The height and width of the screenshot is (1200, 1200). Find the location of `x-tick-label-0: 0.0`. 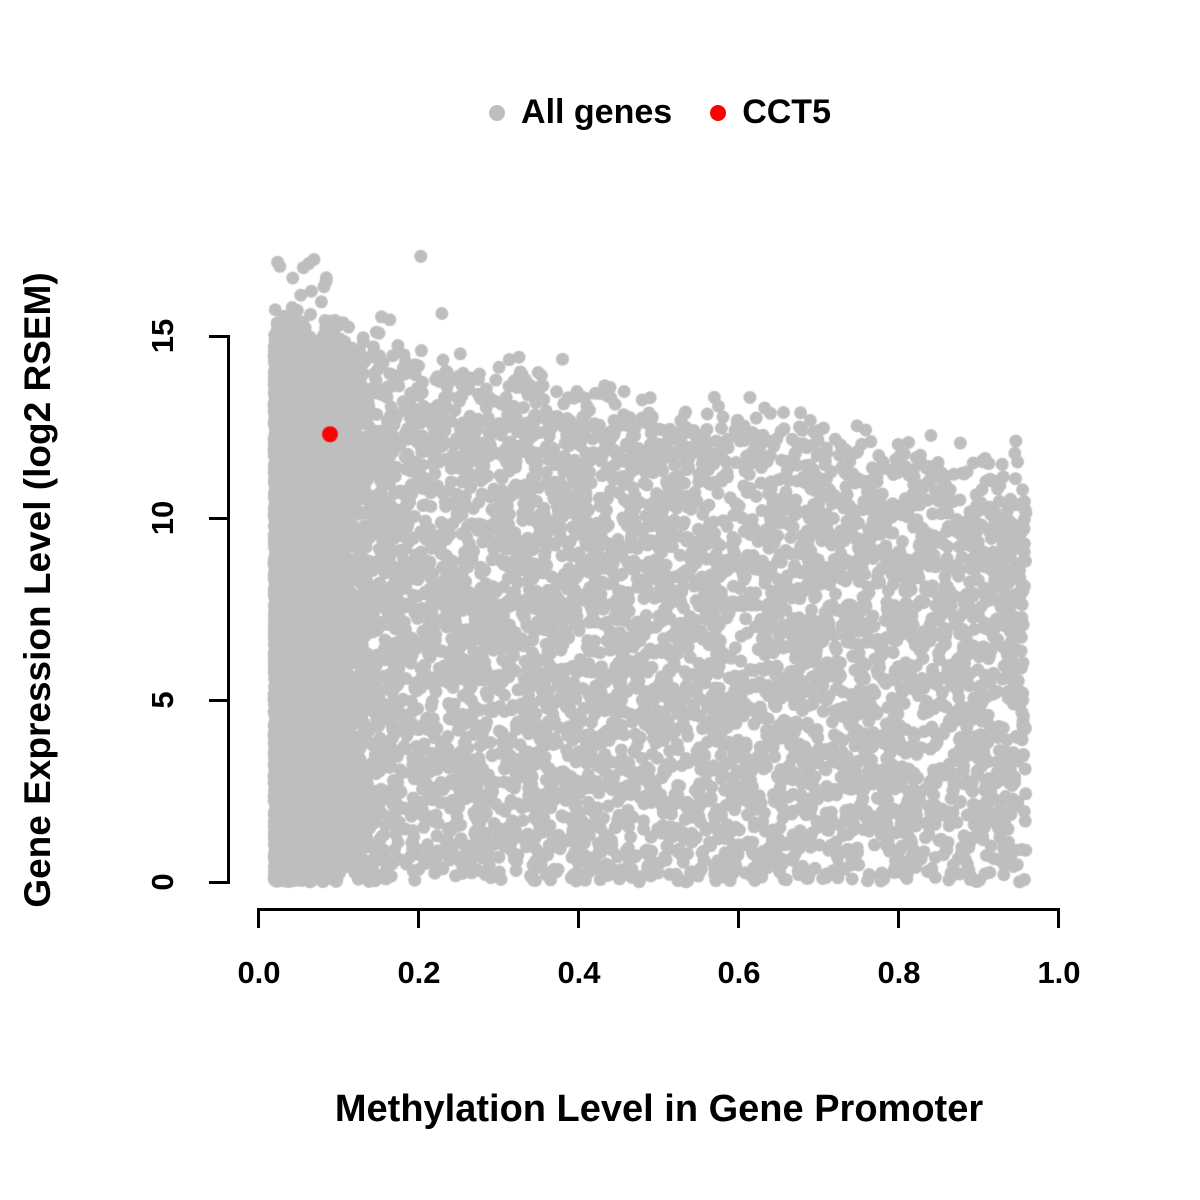

x-tick-label-0: 0.0 is located at coordinates (259, 972).